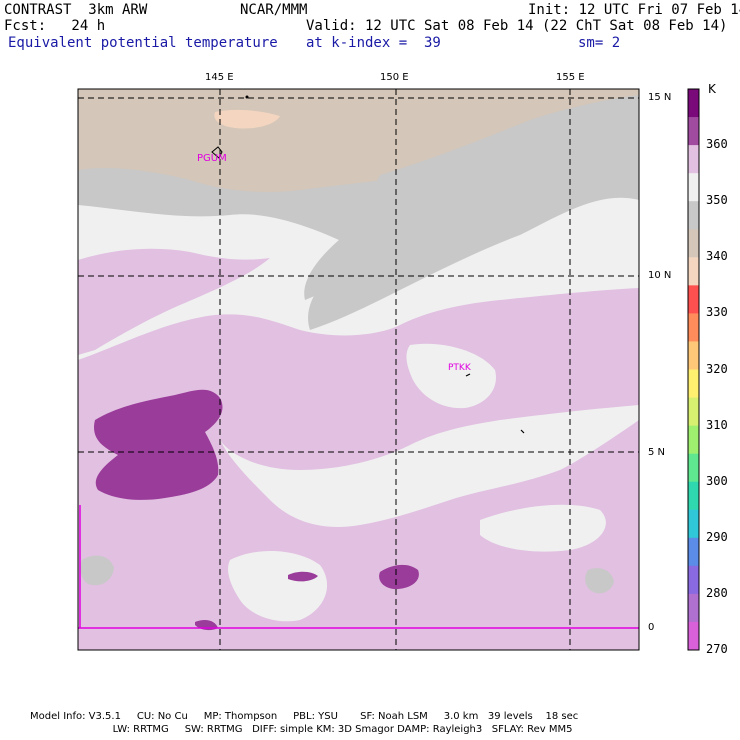 This screenshot has height=740, width=740. Describe the element at coordinates (599, 581) in the screenshot. I see `gray-patch-east` at that location.